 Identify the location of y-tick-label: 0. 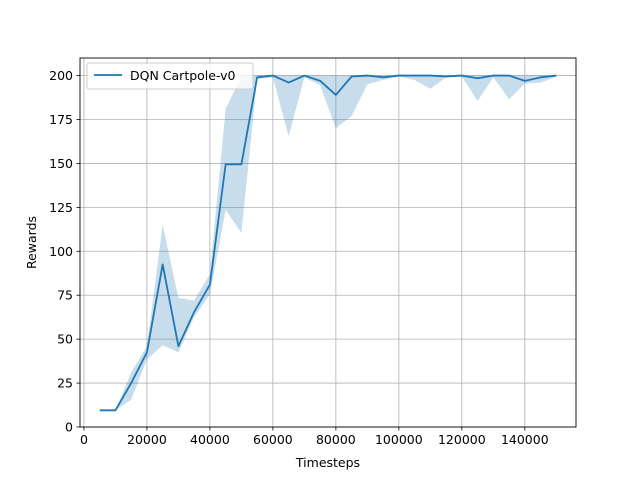
(69, 427).